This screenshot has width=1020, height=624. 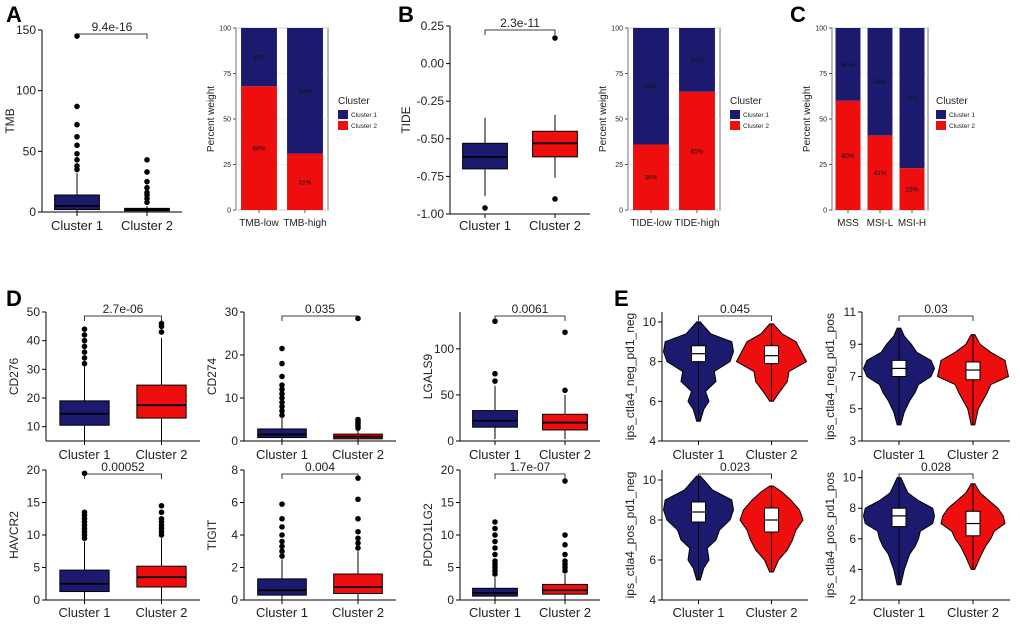 What do you see at coordinates (364, 115) in the screenshot?
I see `A_stack-legend-label-1: Cluster 1` at bounding box center [364, 115].